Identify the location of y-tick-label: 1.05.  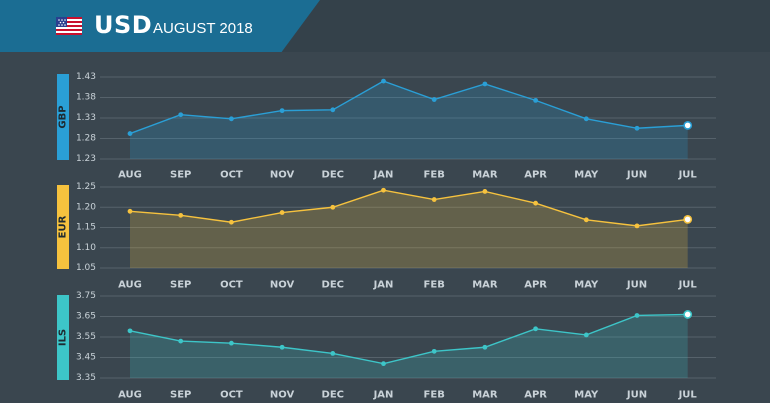
(86, 268).